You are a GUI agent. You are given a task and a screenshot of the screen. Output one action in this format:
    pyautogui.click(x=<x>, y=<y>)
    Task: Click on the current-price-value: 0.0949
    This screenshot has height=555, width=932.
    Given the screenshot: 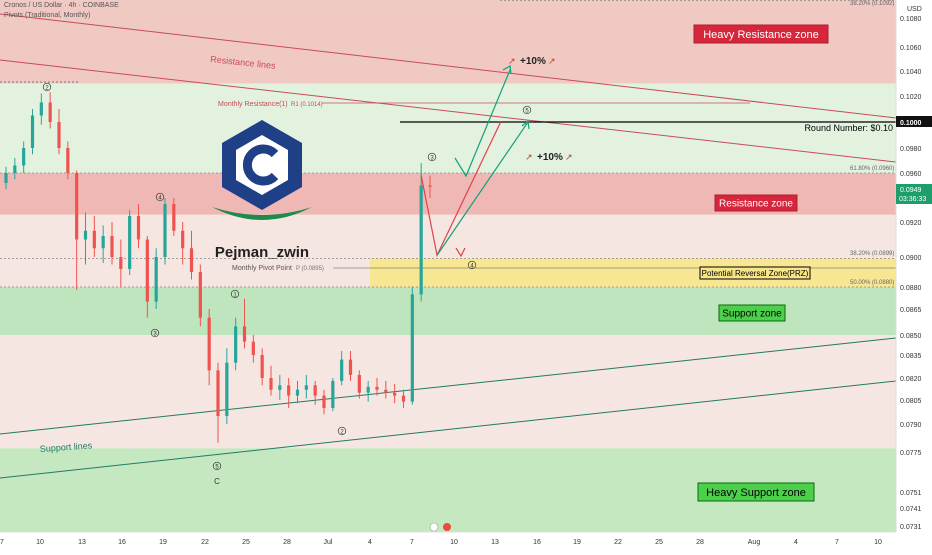 What is the action you would take?
    pyautogui.click(x=911, y=190)
    